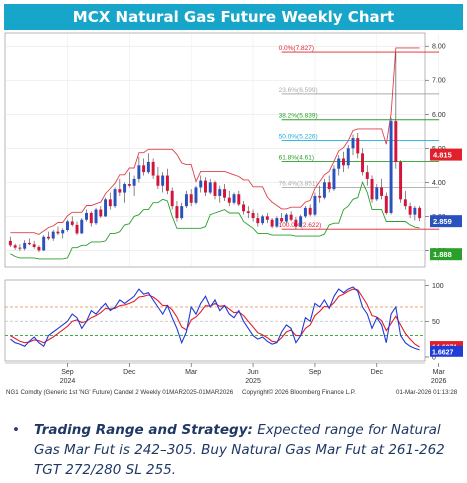 This screenshot has width=467, height=483. What do you see at coordinates (439, 47) in the screenshot?
I see `price-tick-label-0: 8.00` at bounding box center [439, 47].